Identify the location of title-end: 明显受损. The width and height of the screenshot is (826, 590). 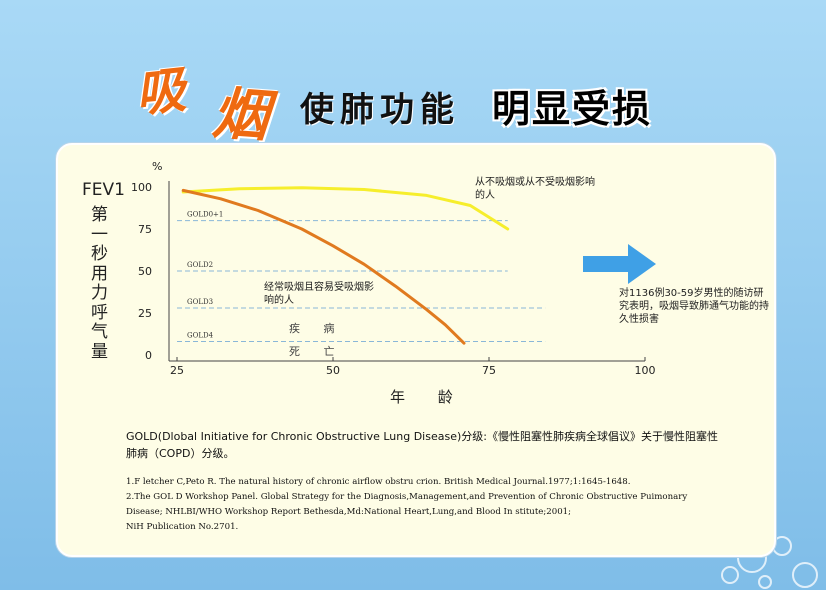
(572, 109).